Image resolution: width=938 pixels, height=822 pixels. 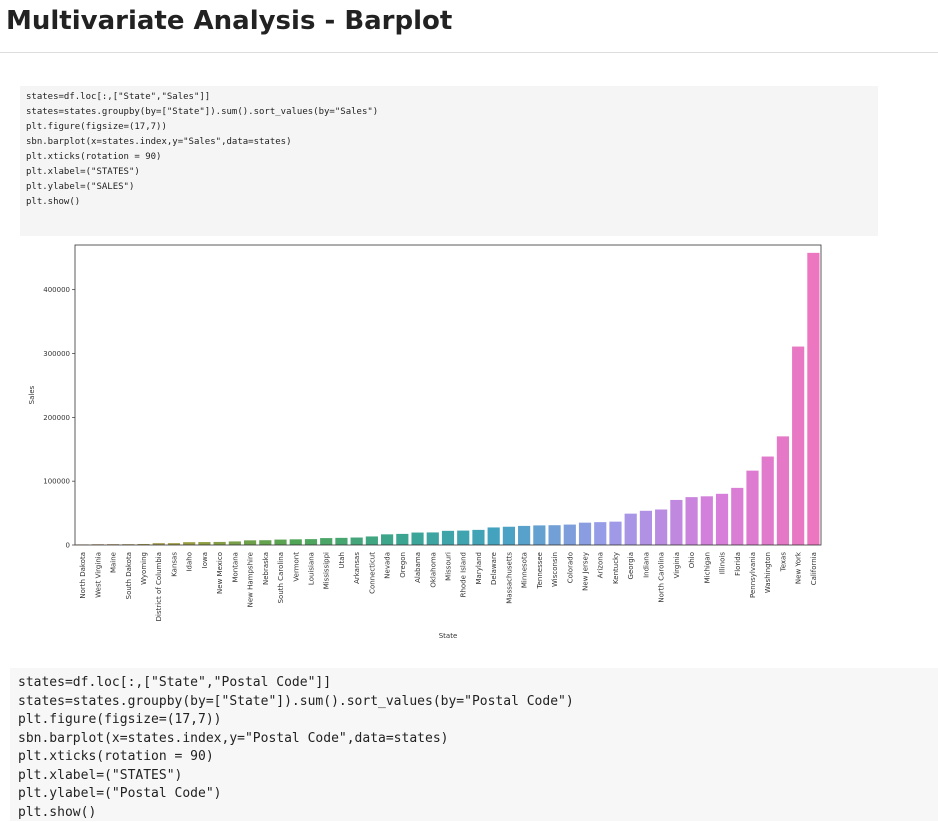 What do you see at coordinates (707, 567) in the screenshot?
I see `x-tick-label: Michigan` at bounding box center [707, 567].